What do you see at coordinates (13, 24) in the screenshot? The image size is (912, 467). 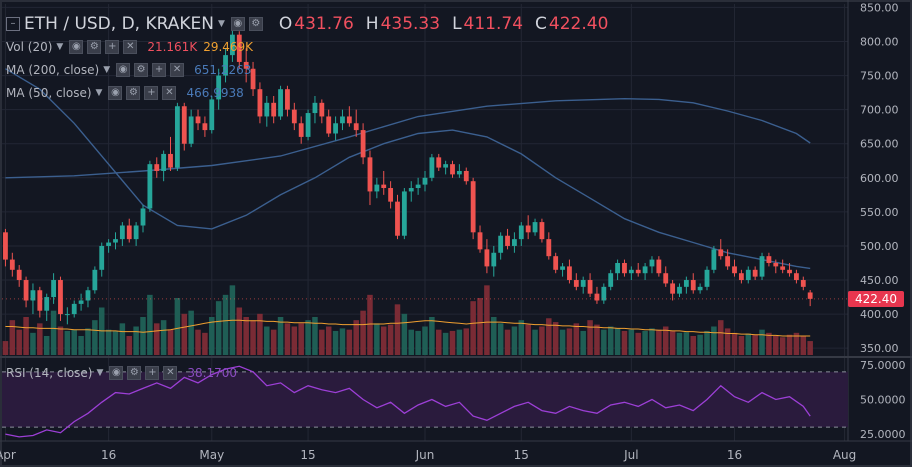 I see `collapse-icon: –` at bounding box center [13, 24].